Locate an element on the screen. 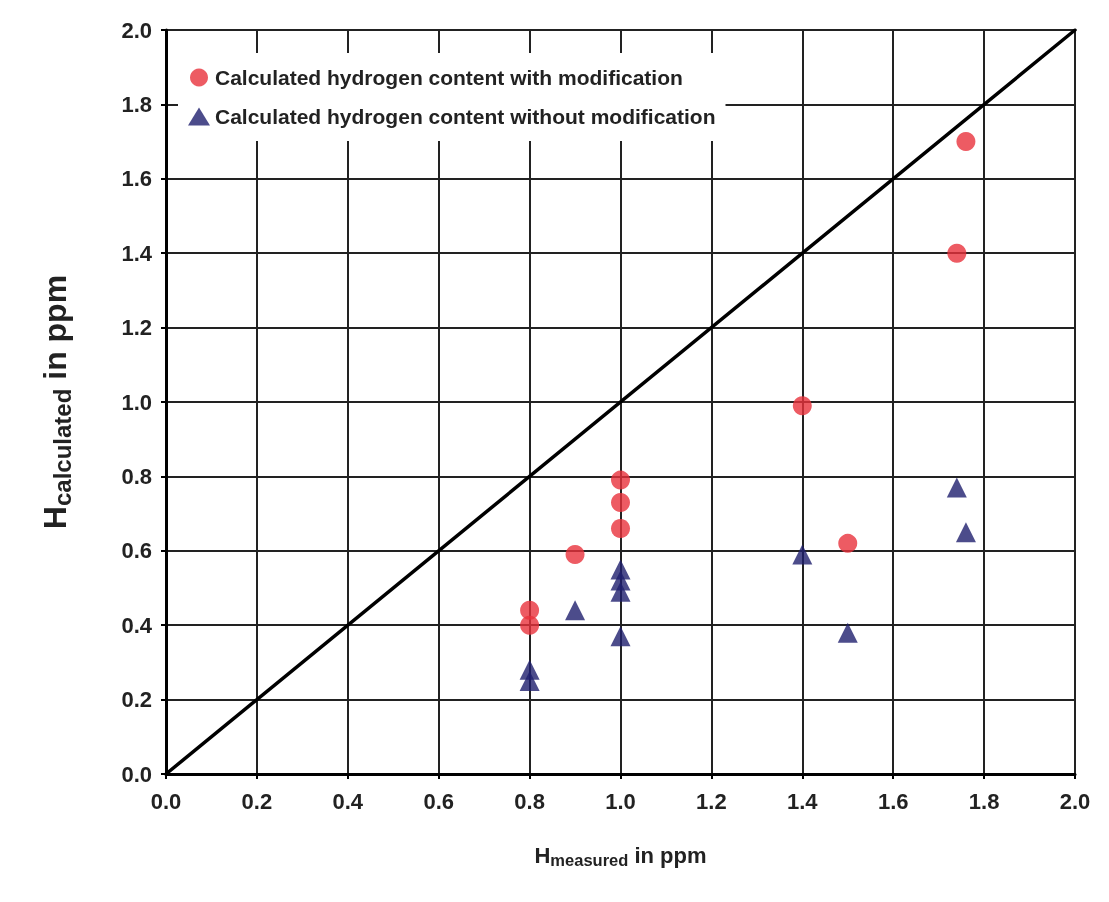 The height and width of the screenshot is (902, 1109). y-tick-label: 0.6 is located at coordinates (136, 551).